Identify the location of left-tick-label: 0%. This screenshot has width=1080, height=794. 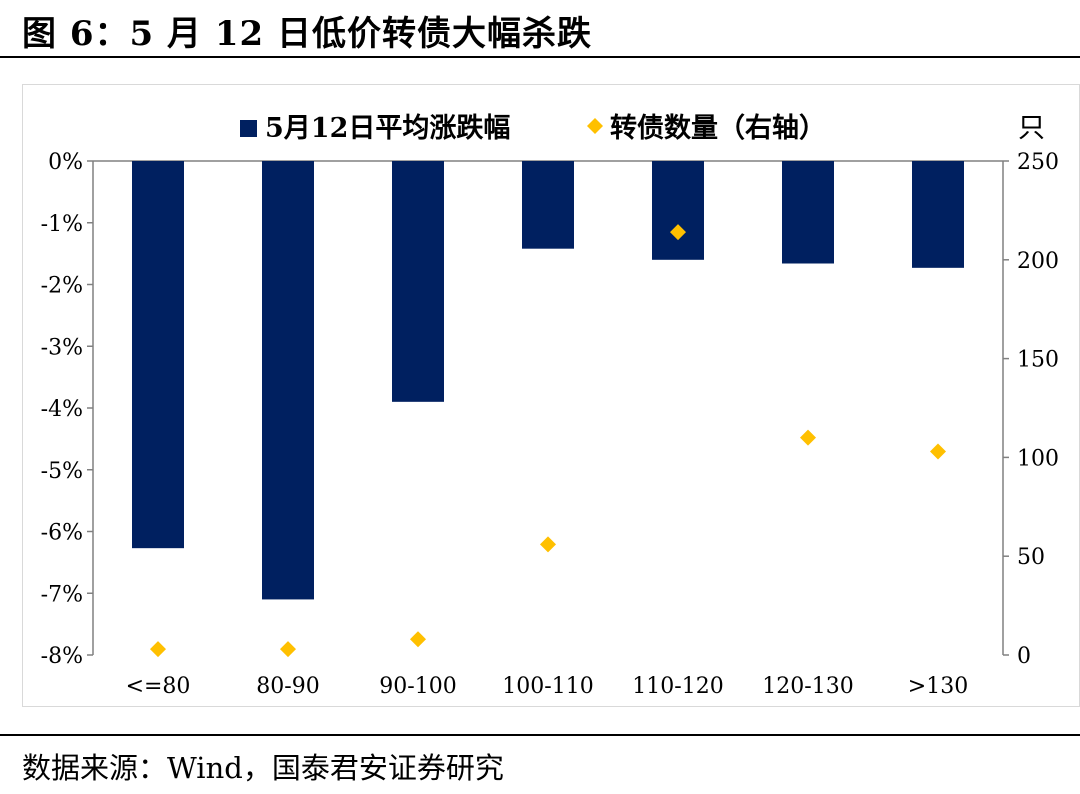
(65, 162).